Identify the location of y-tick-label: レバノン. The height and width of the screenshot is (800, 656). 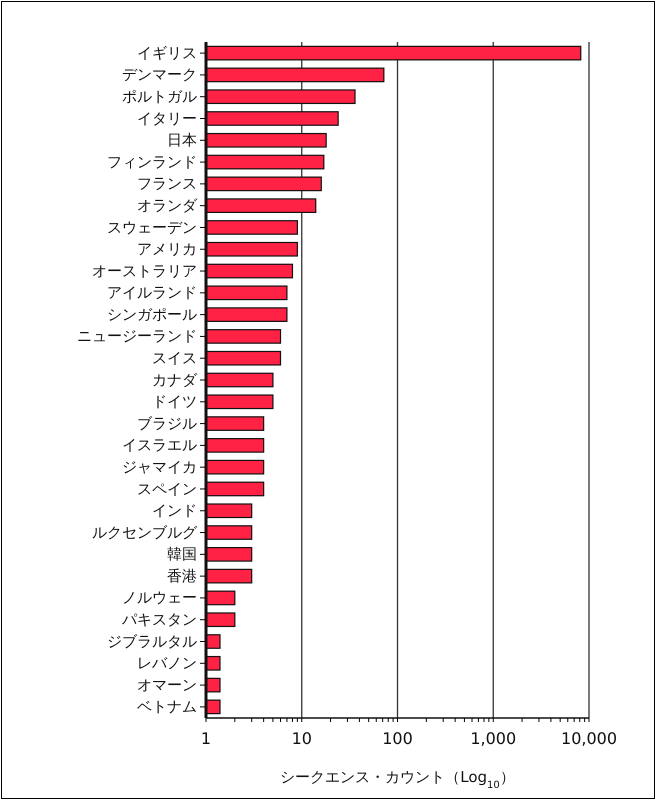
(167, 663).